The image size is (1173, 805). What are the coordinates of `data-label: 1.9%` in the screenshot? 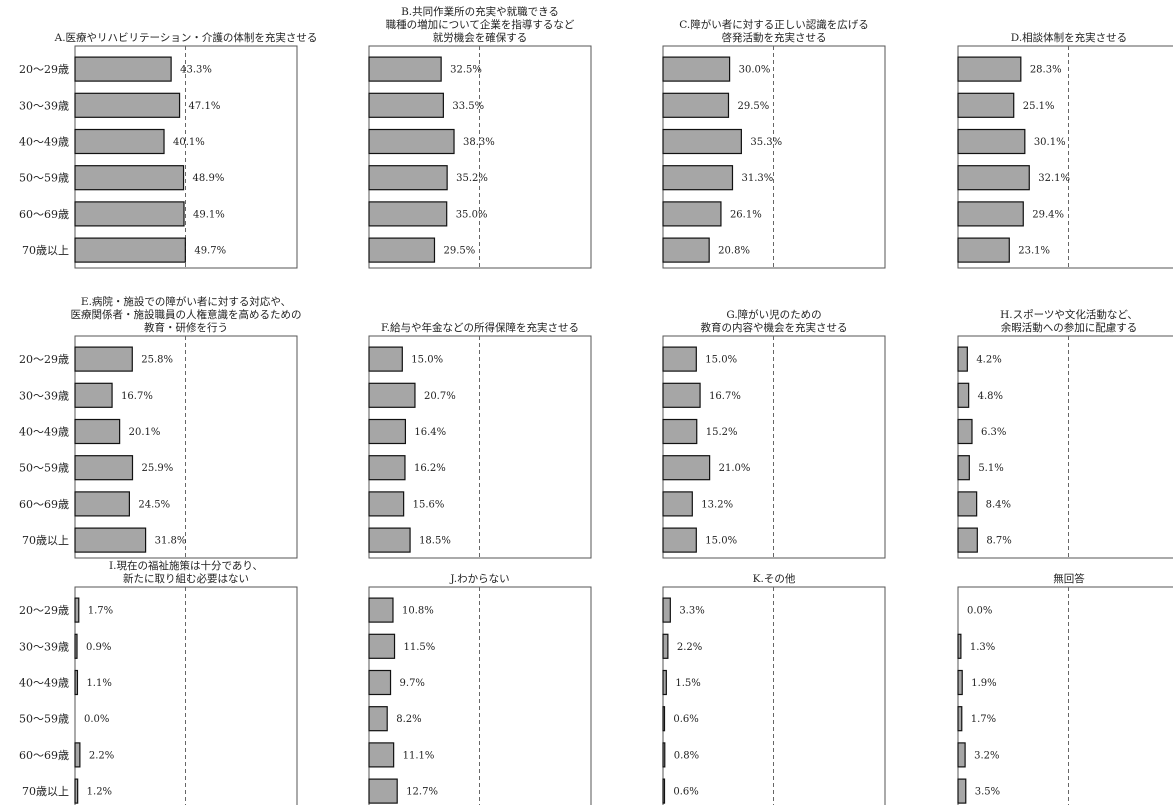 It's located at (983, 683).